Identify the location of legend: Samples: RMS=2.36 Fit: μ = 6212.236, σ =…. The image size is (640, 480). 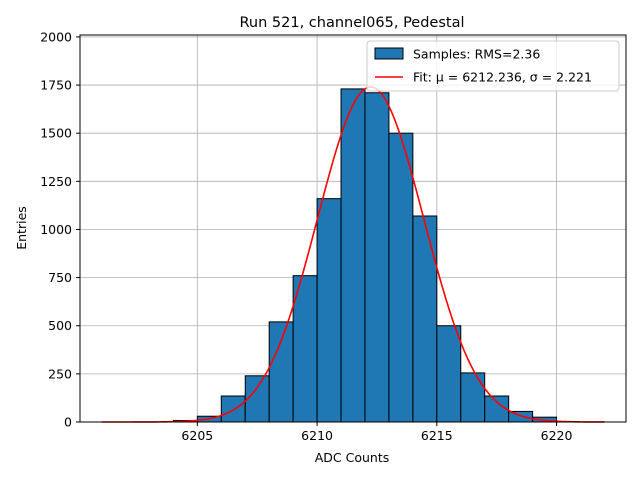
(493, 66).